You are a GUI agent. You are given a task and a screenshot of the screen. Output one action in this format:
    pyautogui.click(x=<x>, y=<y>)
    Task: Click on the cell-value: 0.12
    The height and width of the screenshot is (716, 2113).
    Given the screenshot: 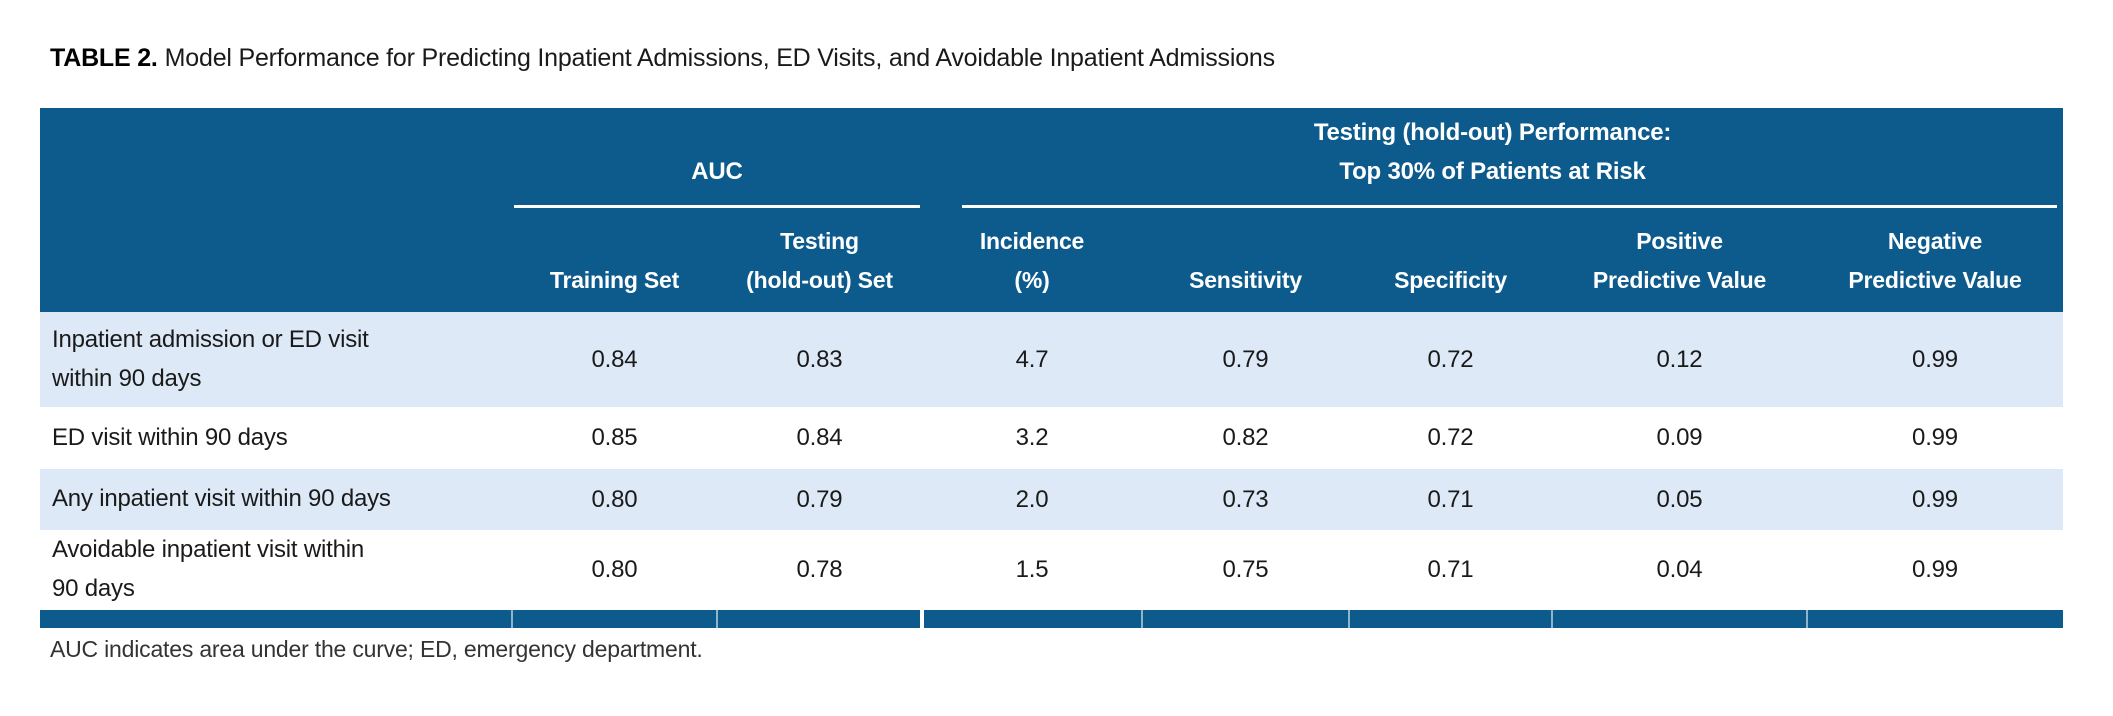 What is the action you would take?
    pyautogui.click(x=1679, y=359)
    